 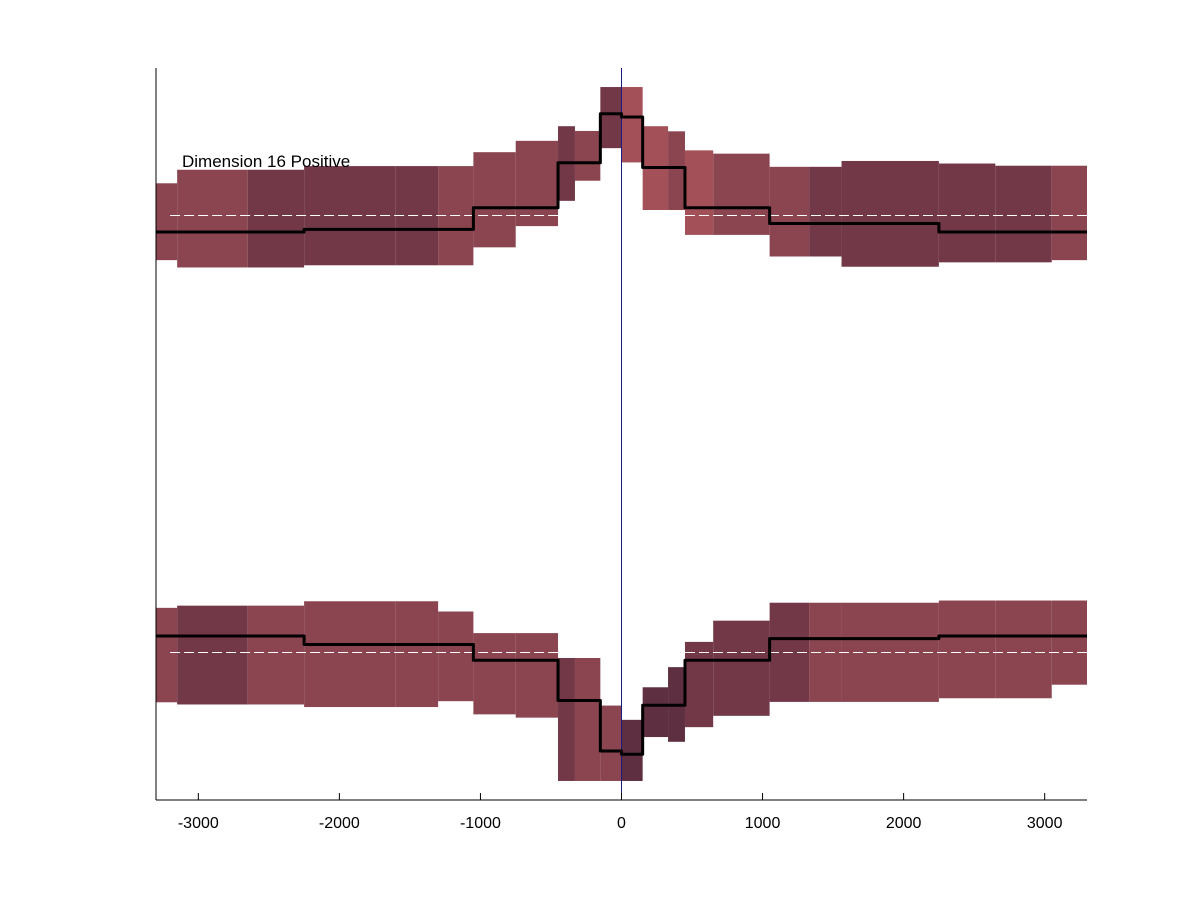 I want to click on x-tick-label-6: 3000, so click(x=1045, y=823).